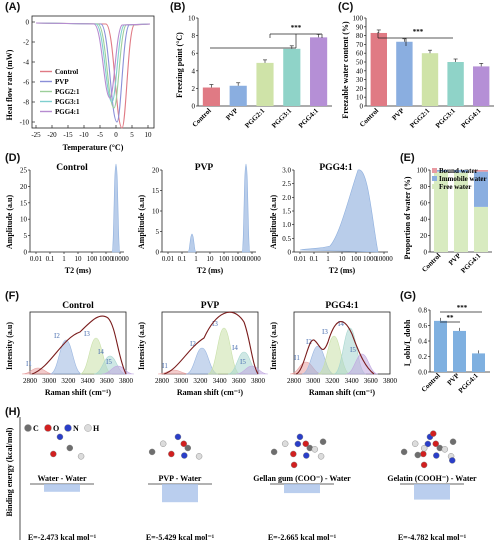  What do you see at coordinates (49, 381) in the screenshot?
I see `raman-xtick-label: 3000` at bounding box center [49, 381].